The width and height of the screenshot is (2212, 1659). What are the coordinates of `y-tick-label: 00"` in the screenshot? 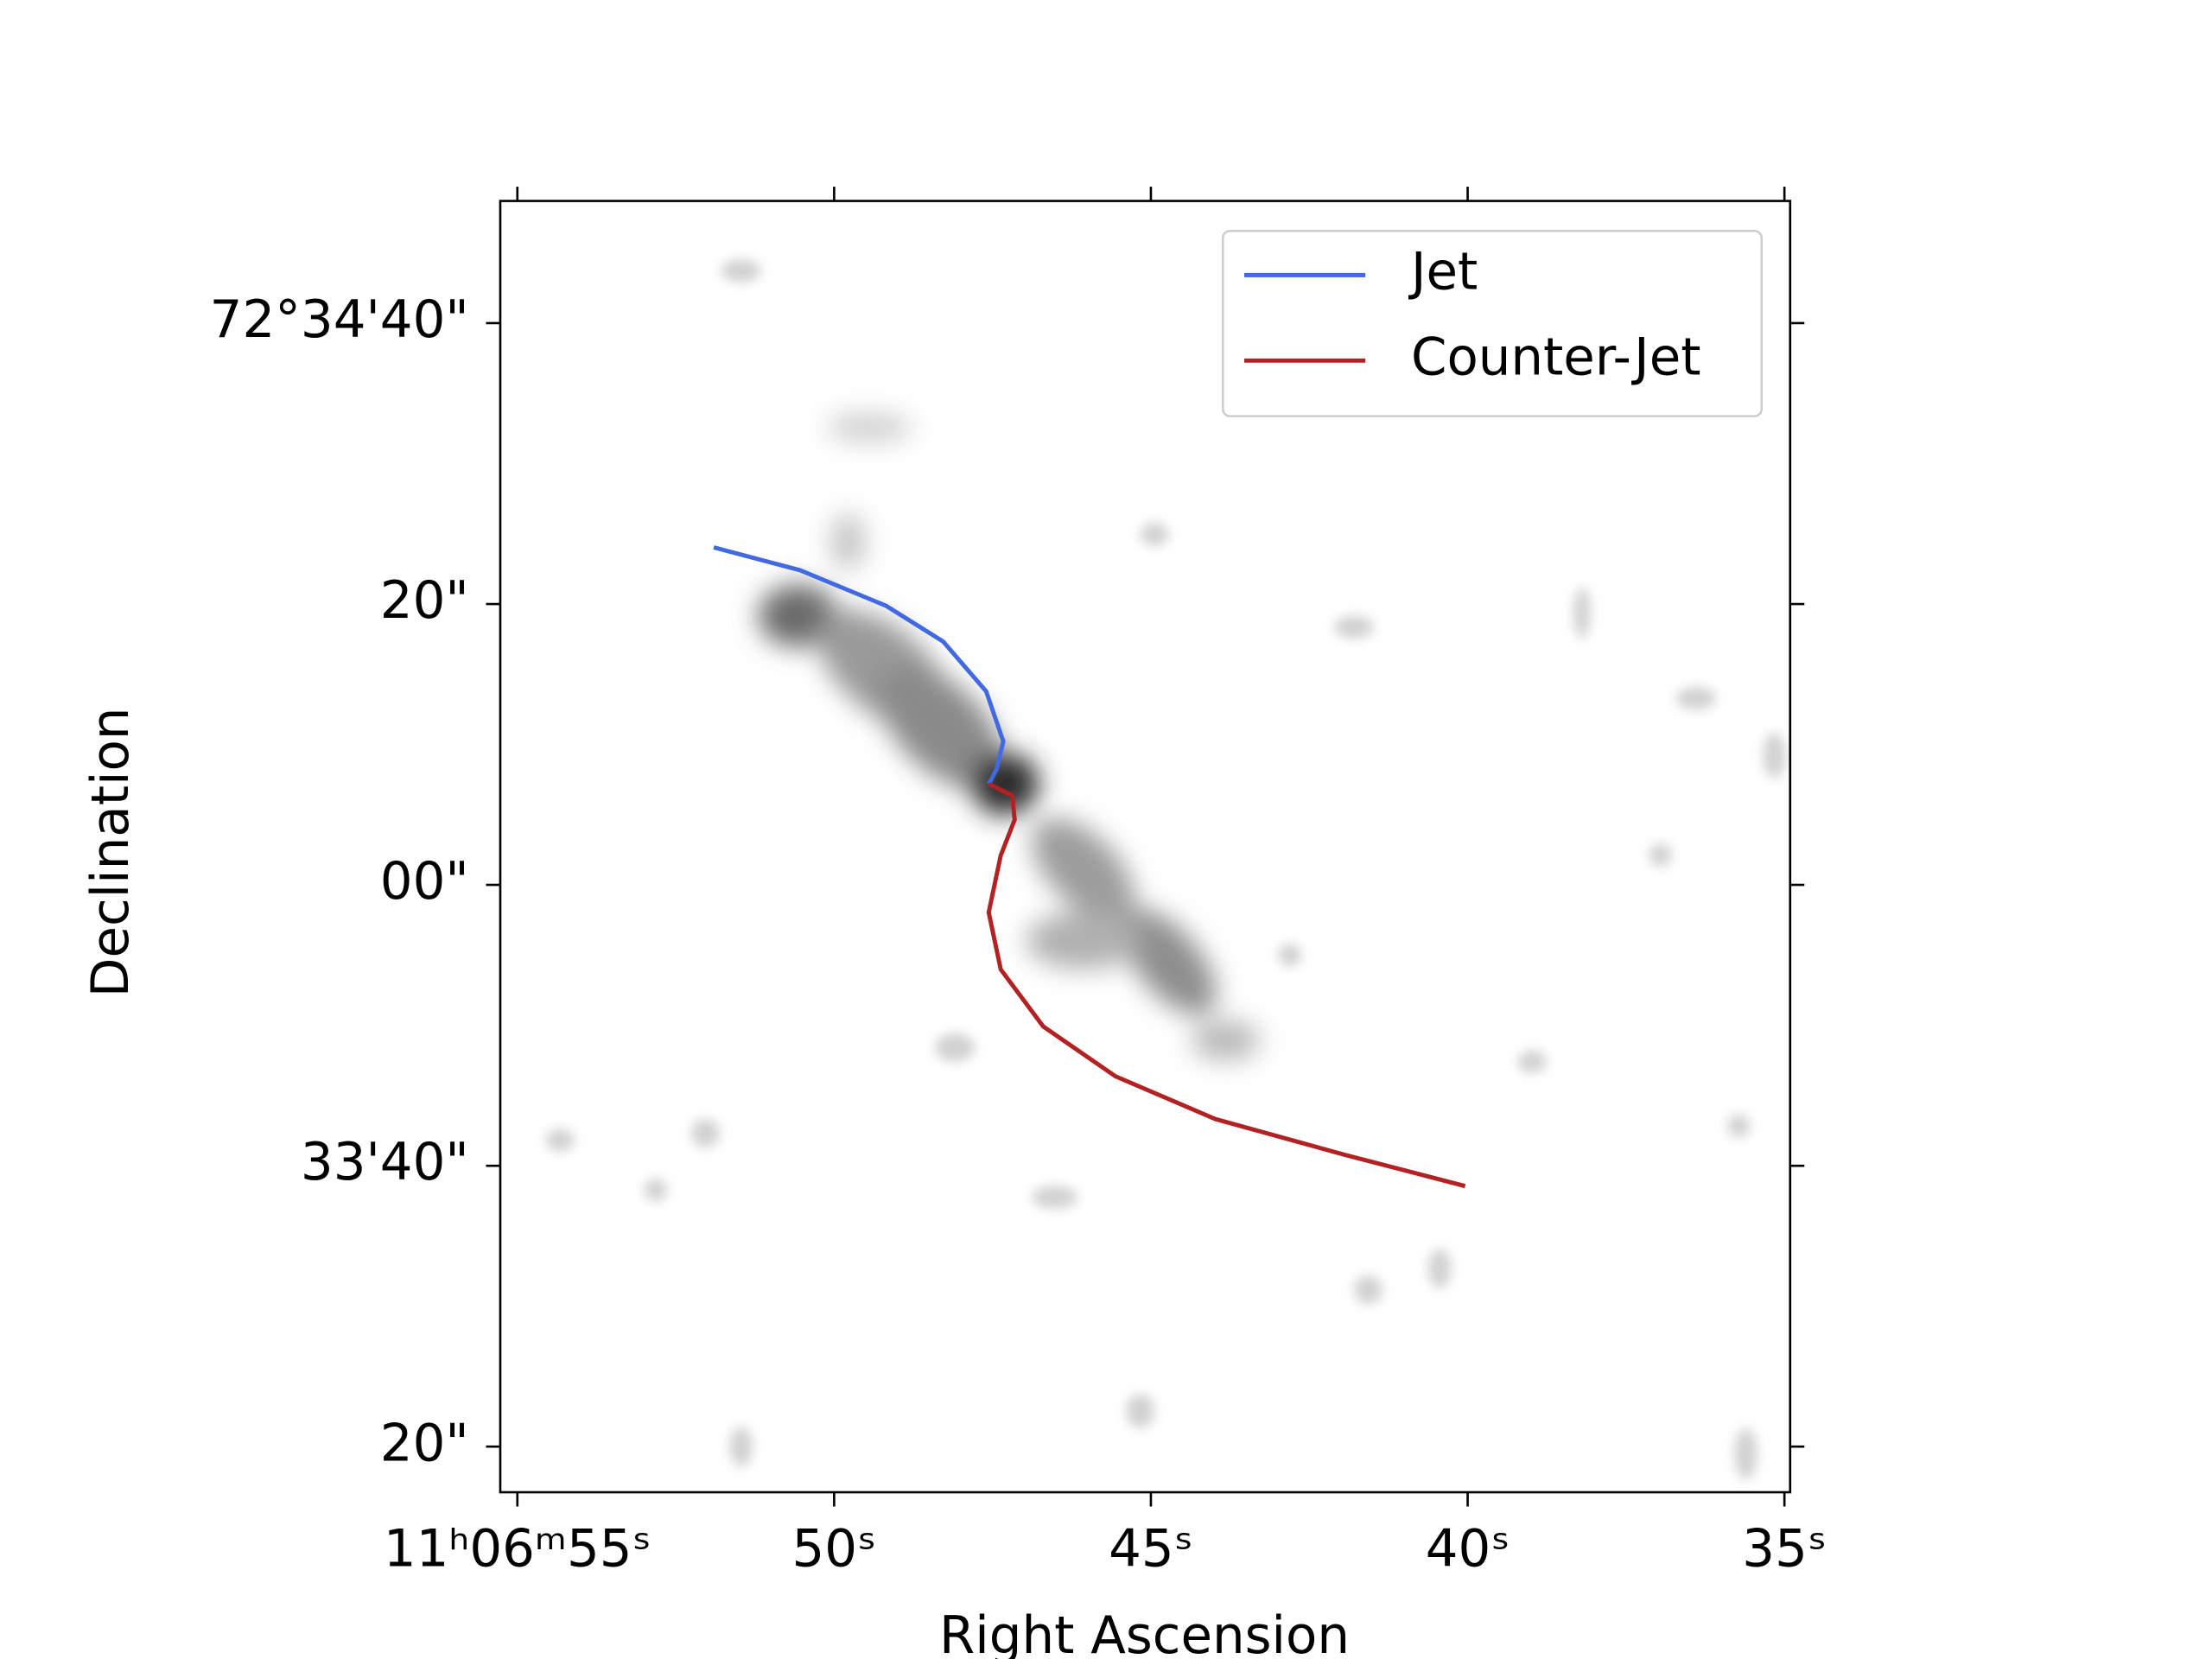 It's located at (424, 882).